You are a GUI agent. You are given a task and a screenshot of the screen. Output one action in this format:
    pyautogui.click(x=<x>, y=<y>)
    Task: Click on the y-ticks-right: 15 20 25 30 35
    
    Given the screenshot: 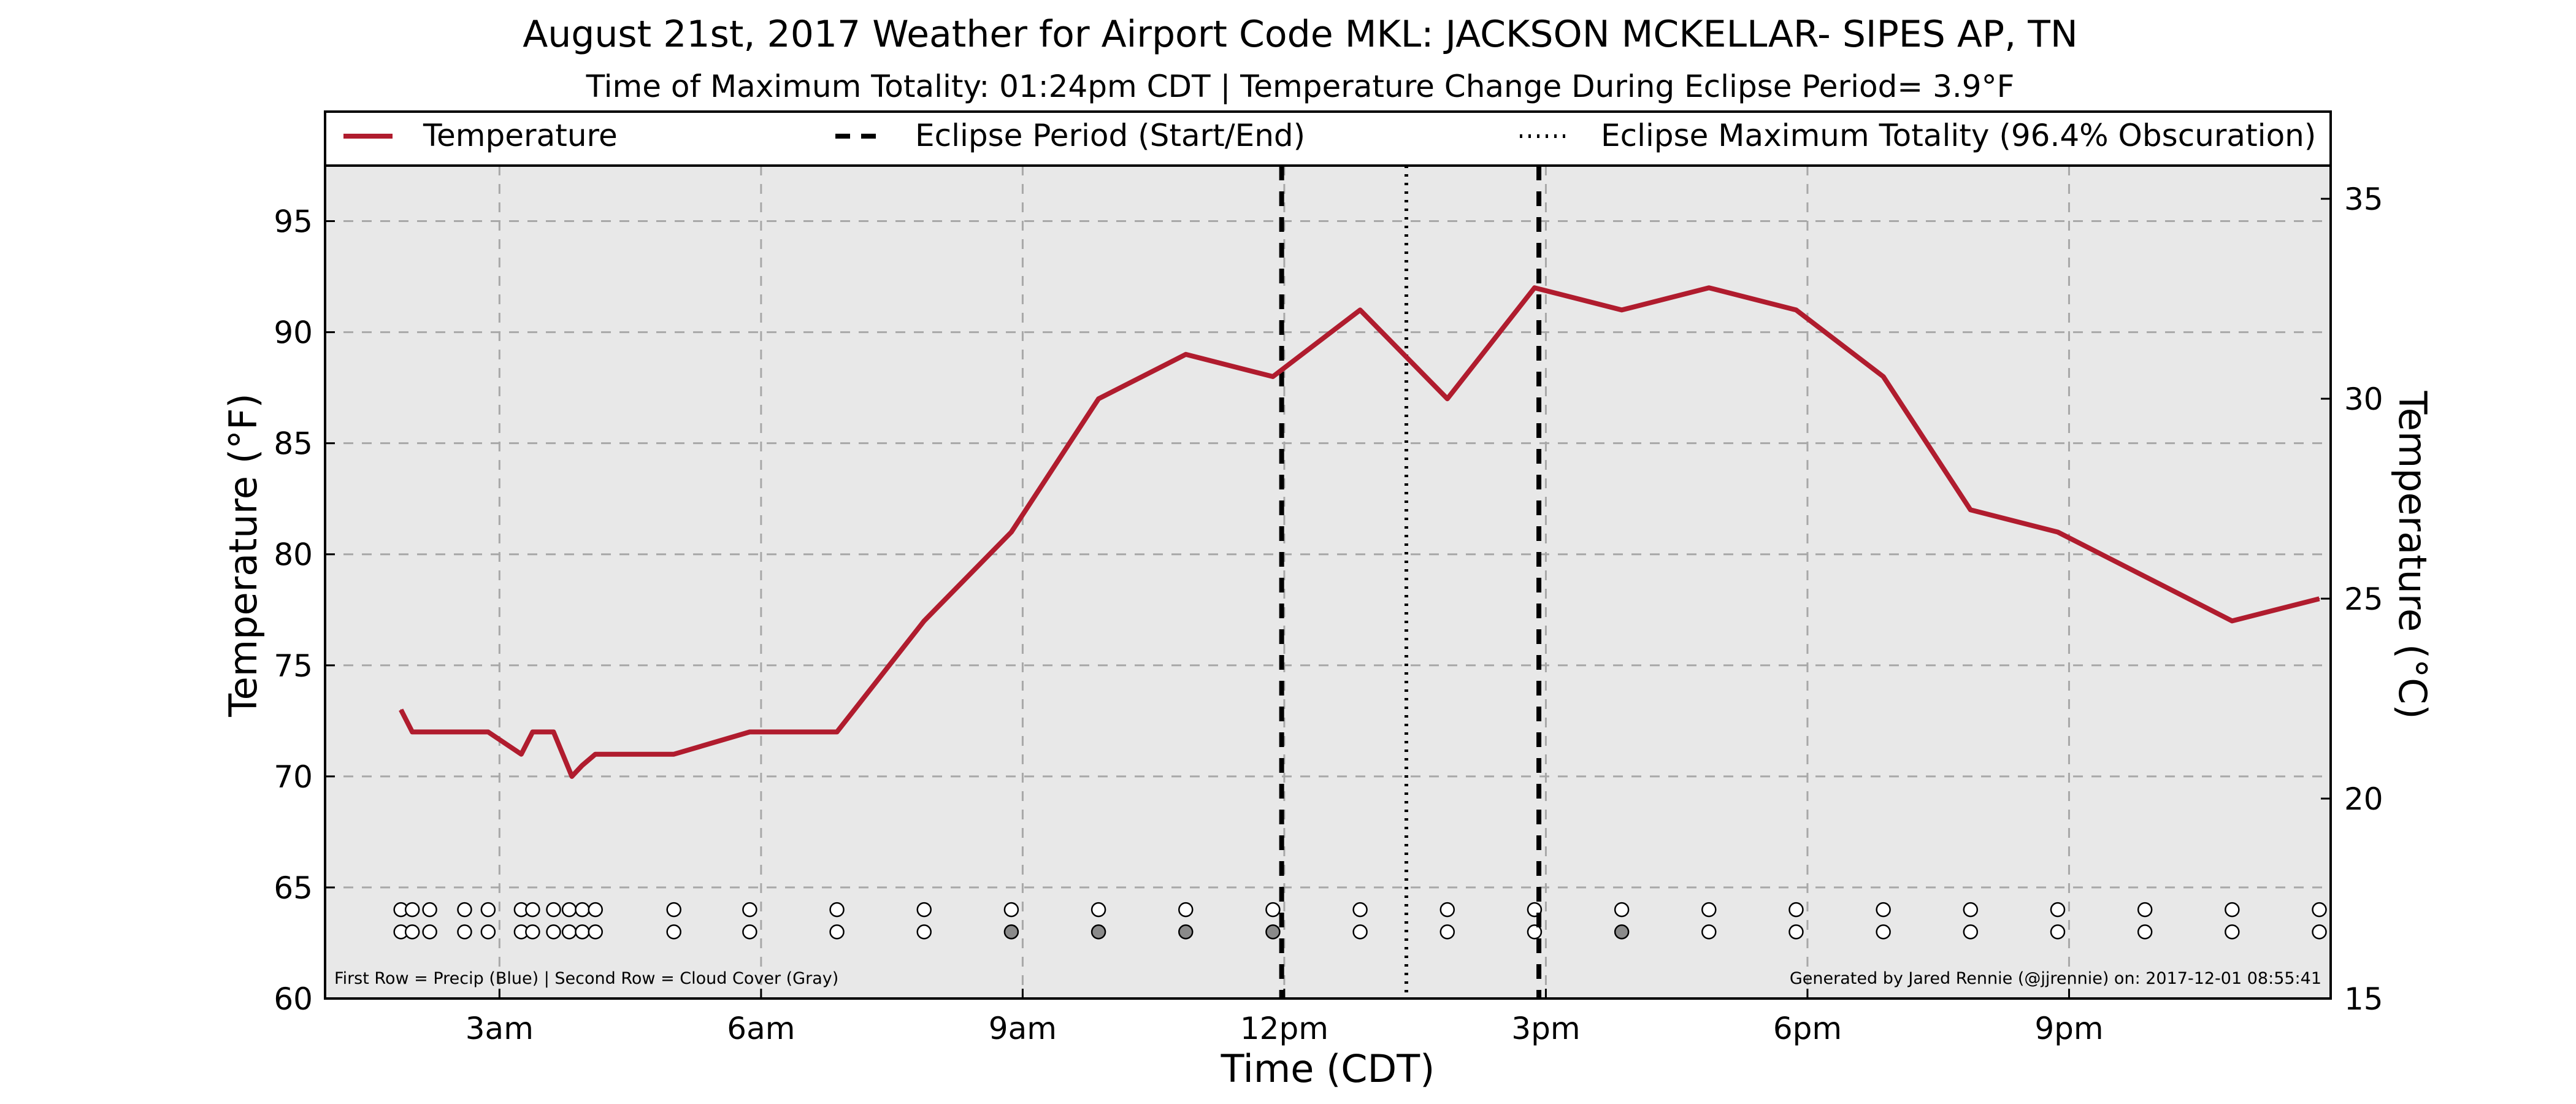 What is the action you would take?
    pyautogui.click(x=2352, y=599)
    